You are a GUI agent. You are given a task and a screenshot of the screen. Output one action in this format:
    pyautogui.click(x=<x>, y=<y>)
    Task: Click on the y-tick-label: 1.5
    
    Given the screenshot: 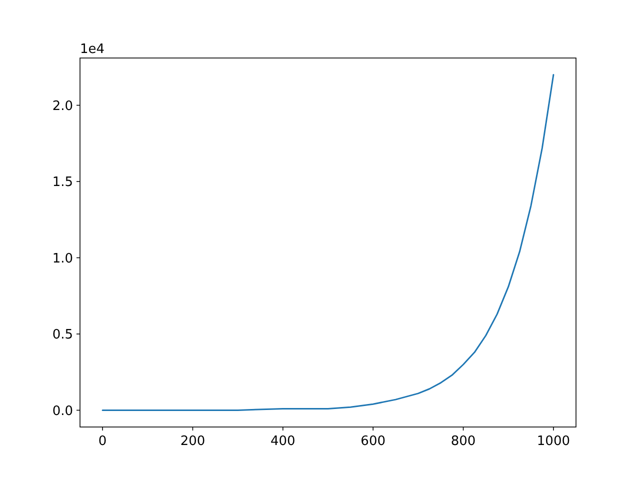 What is the action you would take?
    pyautogui.click(x=62, y=182)
    